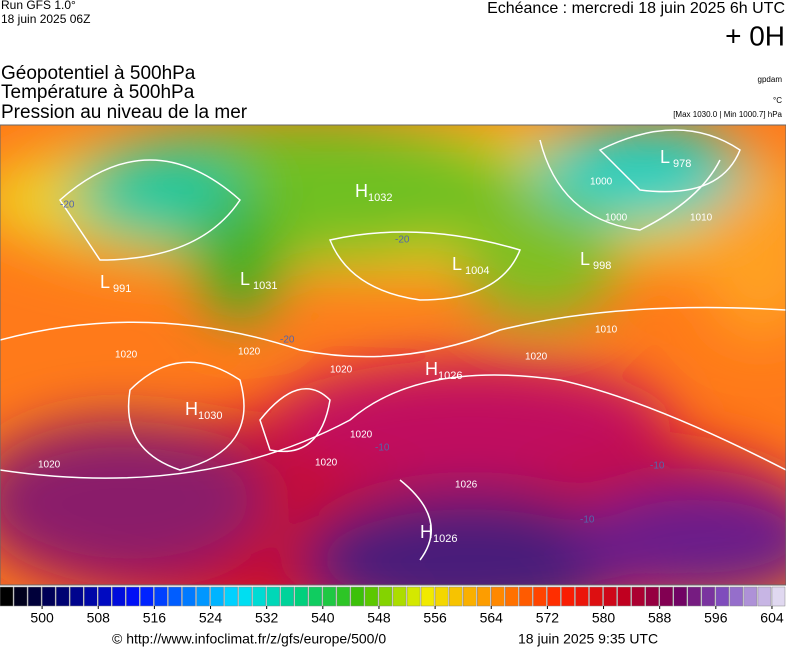 This screenshot has width=786, height=648. What do you see at coordinates (380, 198) in the screenshot?
I see `center-value: 1032` at bounding box center [380, 198].